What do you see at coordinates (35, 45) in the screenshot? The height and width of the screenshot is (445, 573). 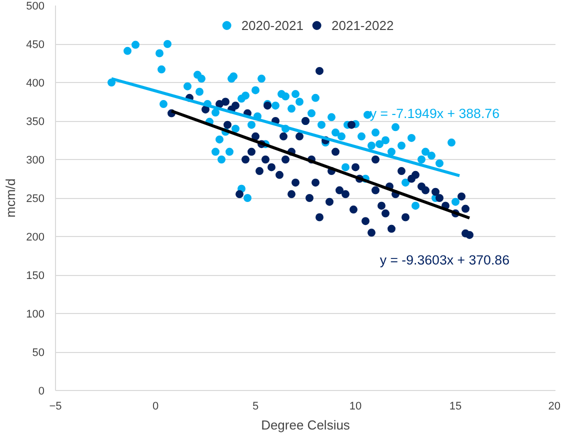 I see `y-tick-label: 450` at bounding box center [35, 45].